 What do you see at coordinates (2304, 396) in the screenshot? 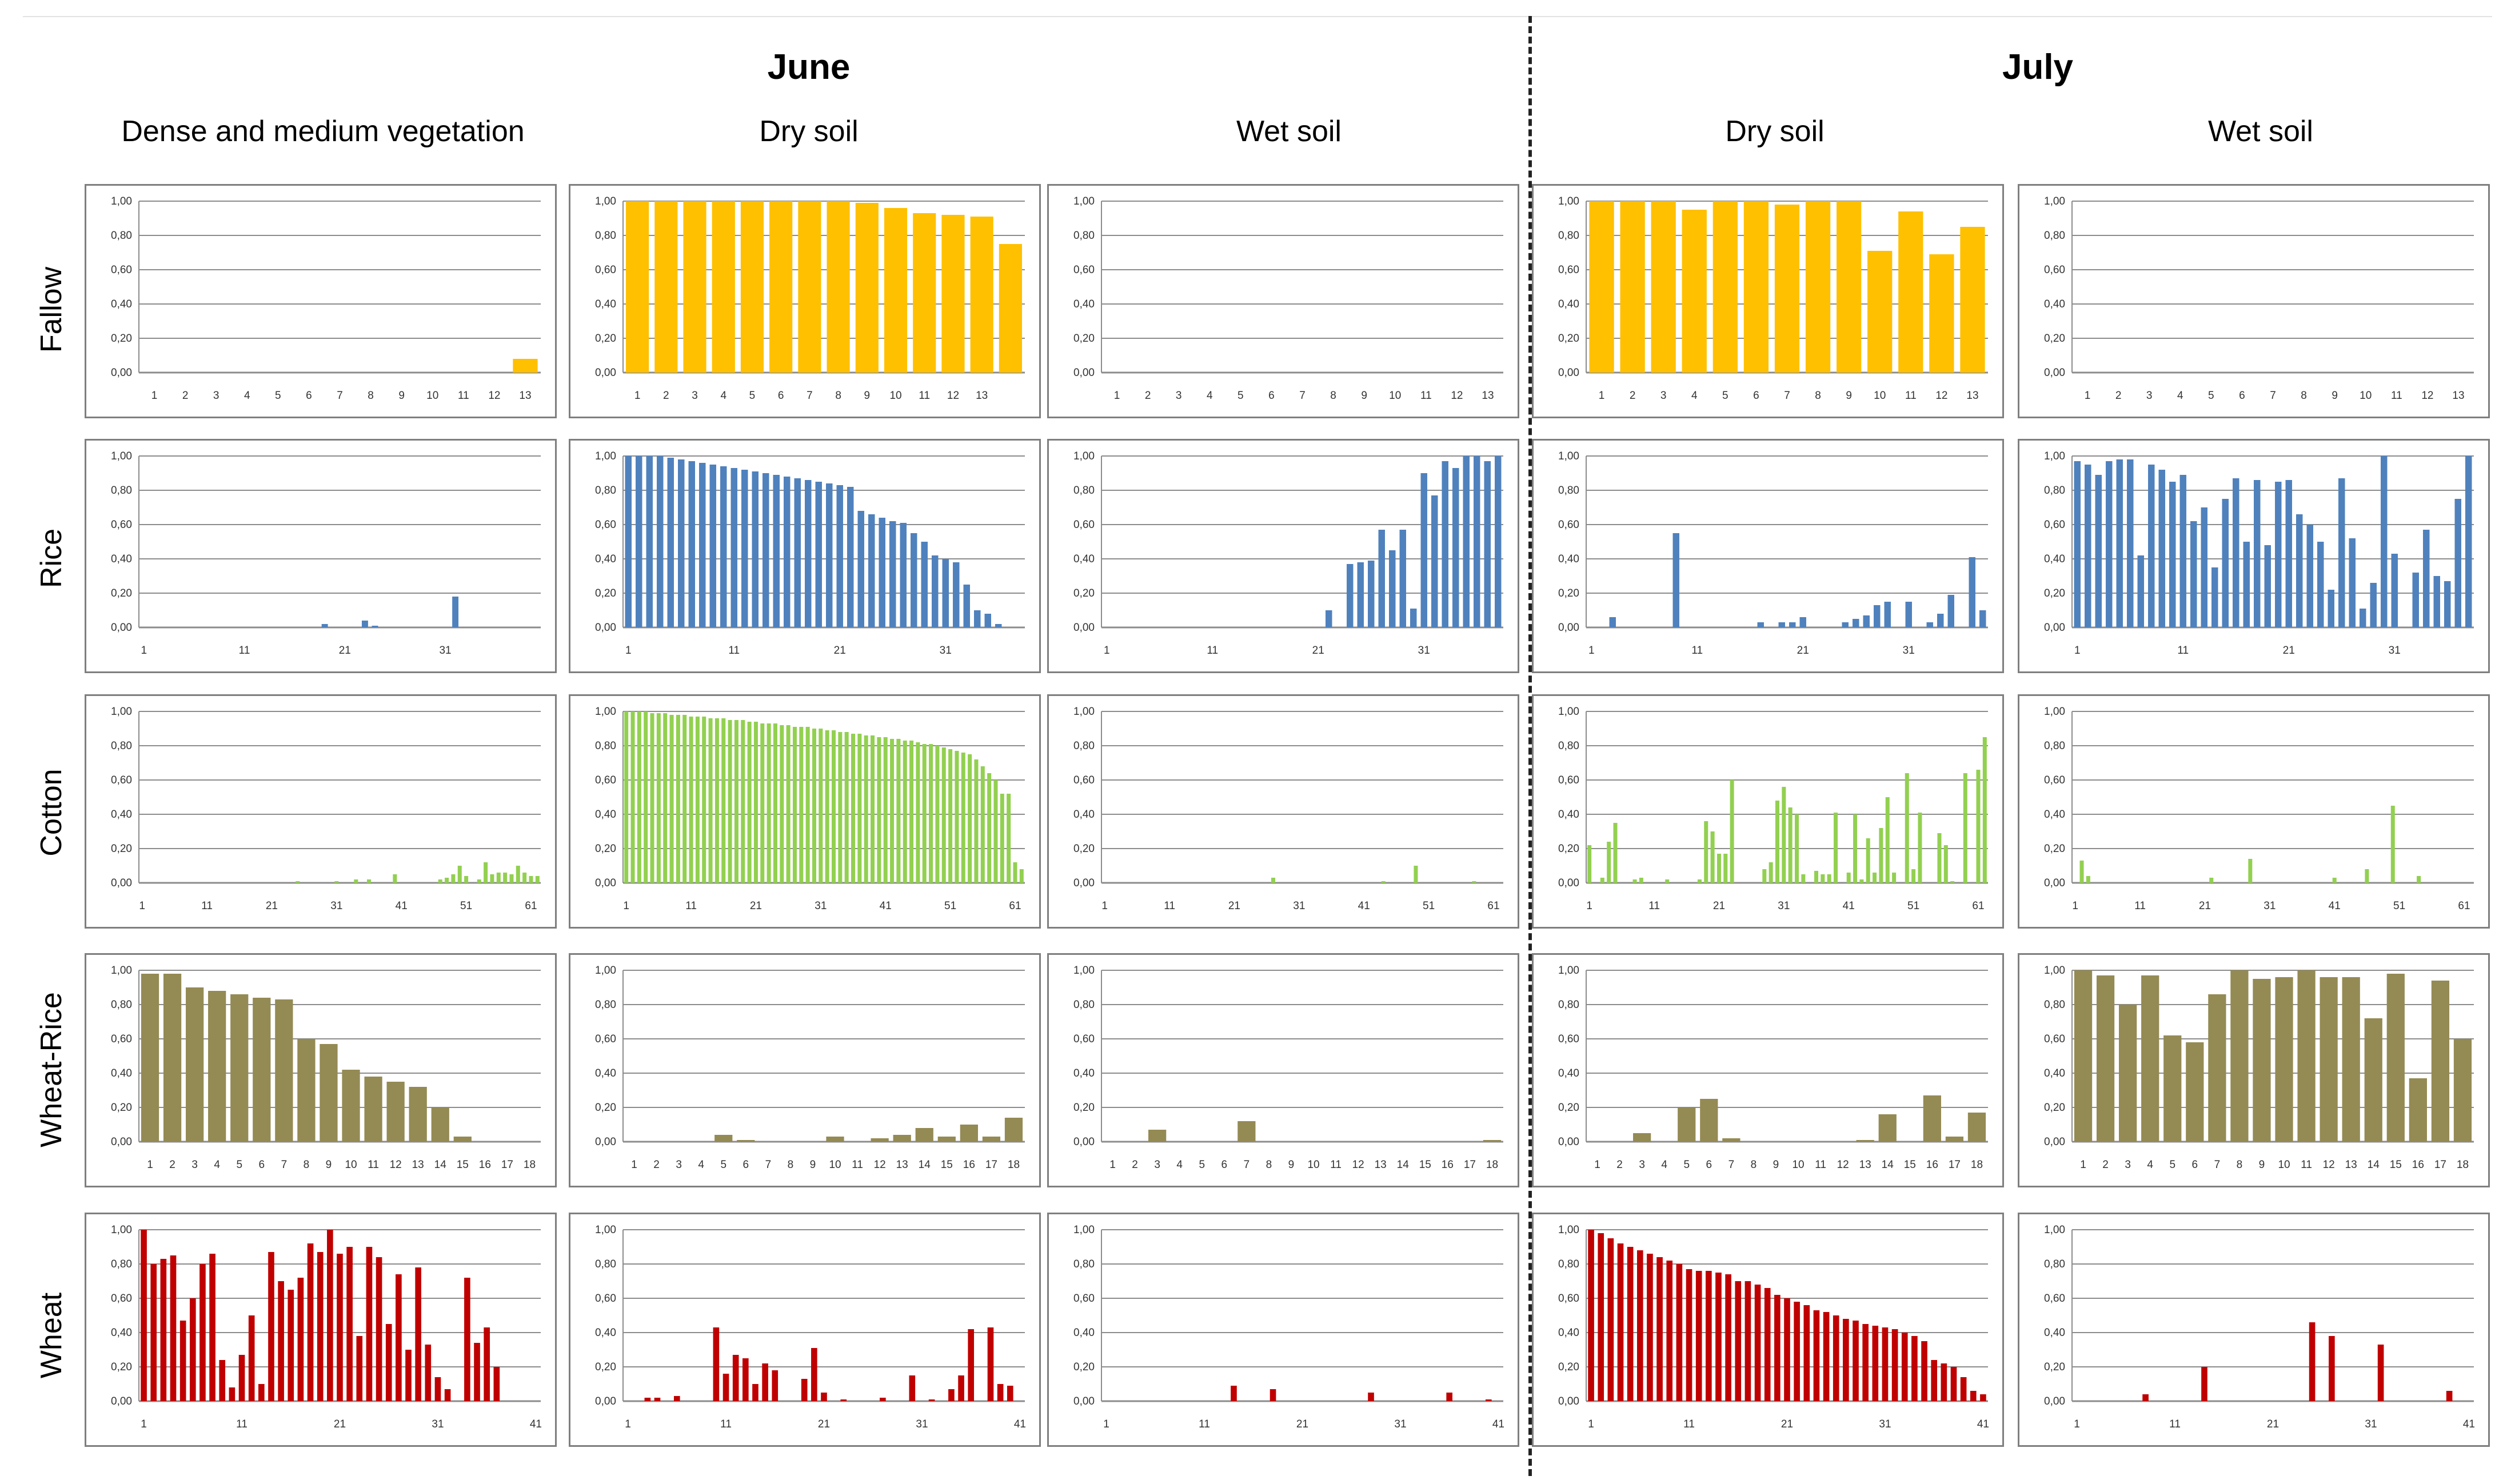
I see `x-tick-label: 8` at bounding box center [2304, 396].